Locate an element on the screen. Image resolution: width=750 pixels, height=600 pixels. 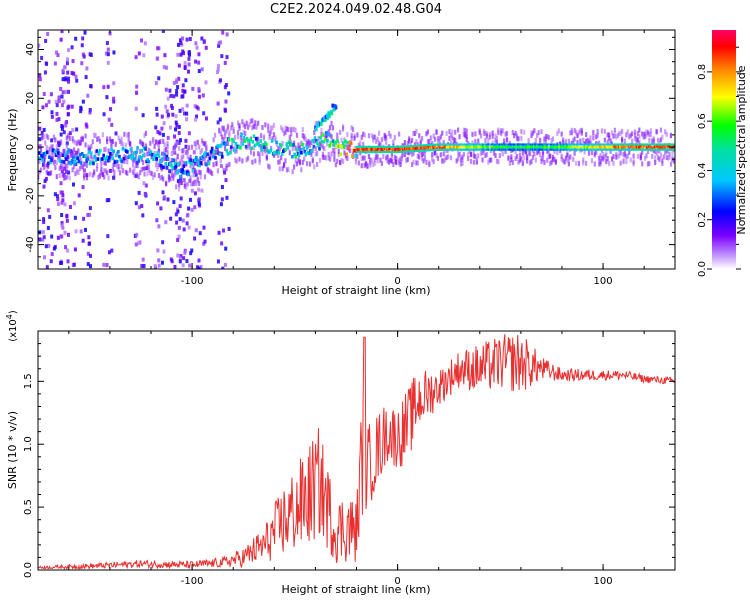
y-tick-label: 40 is located at coordinates (30, 49).